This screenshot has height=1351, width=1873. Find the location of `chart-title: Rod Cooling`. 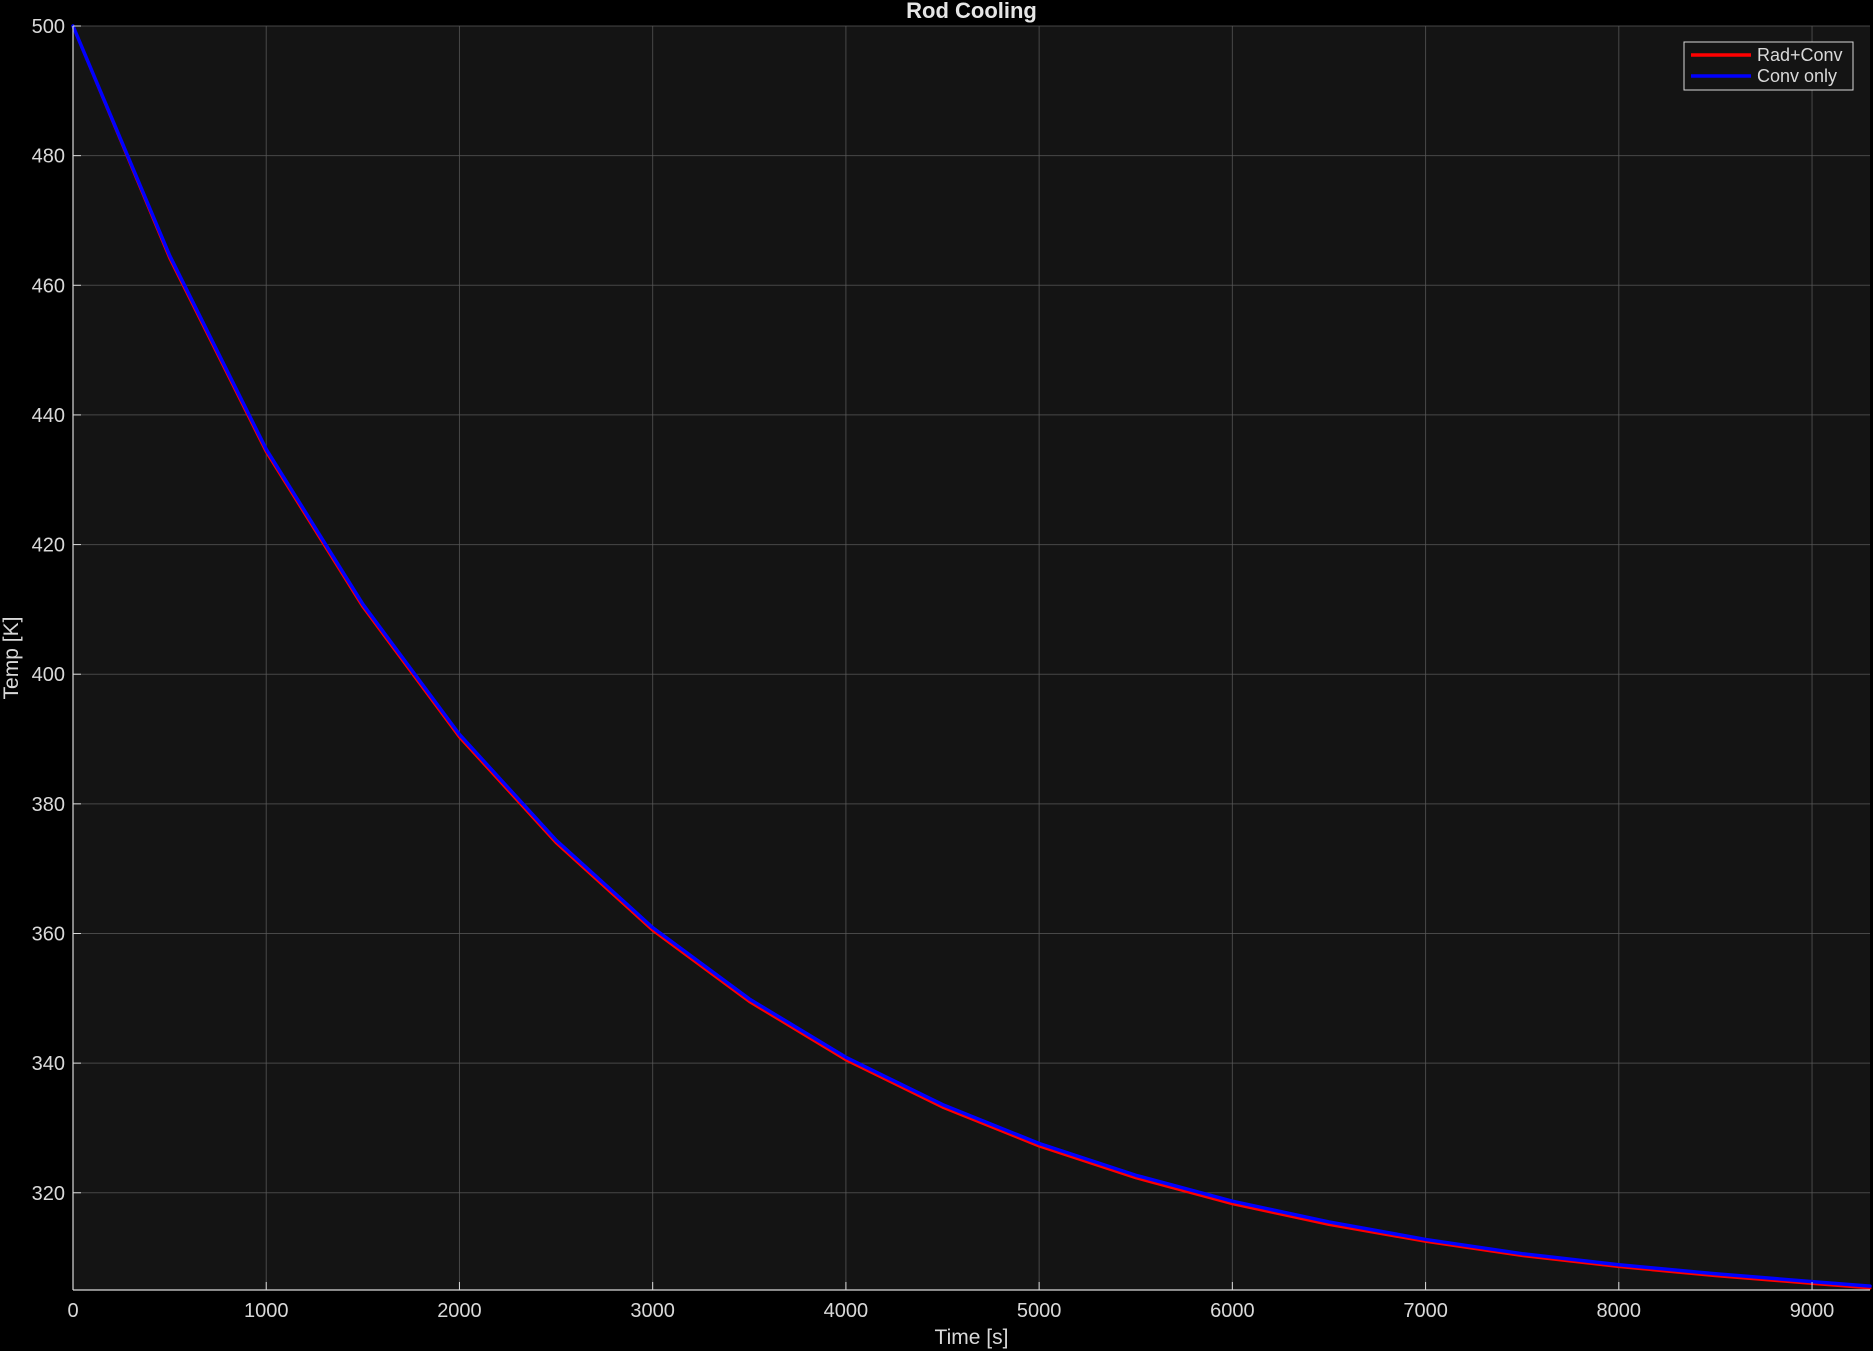

chart-title: Rod Cooling is located at coordinates (971, 11).